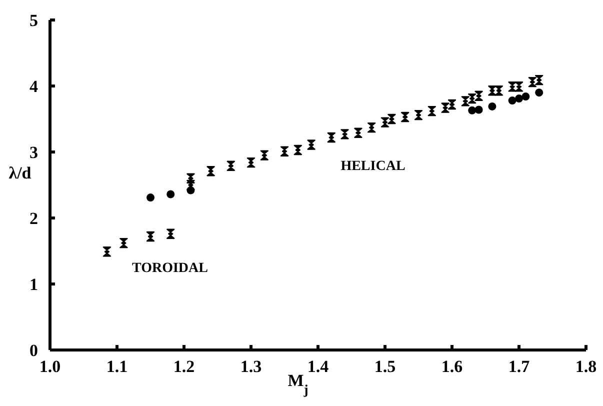 The width and height of the screenshot is (603, 406). What do you see at coordinates (373, 166) in the screenshot?
I see `annotation: HELICAL` at bounding box center [373, 166].